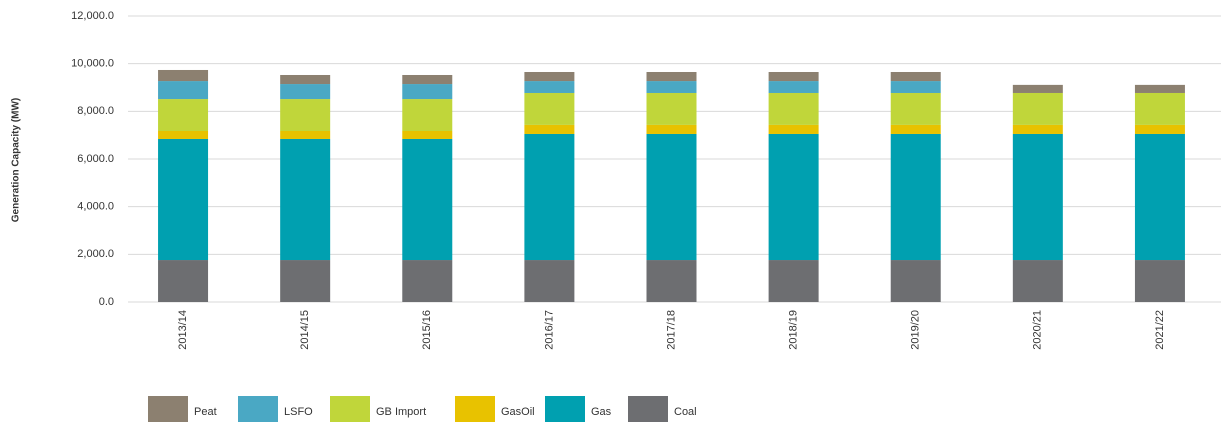  What do you see at coordinates (916, 330) in the screenshot?
I see `x-tick-label: 2019/20` at bounding box center [916, 330].